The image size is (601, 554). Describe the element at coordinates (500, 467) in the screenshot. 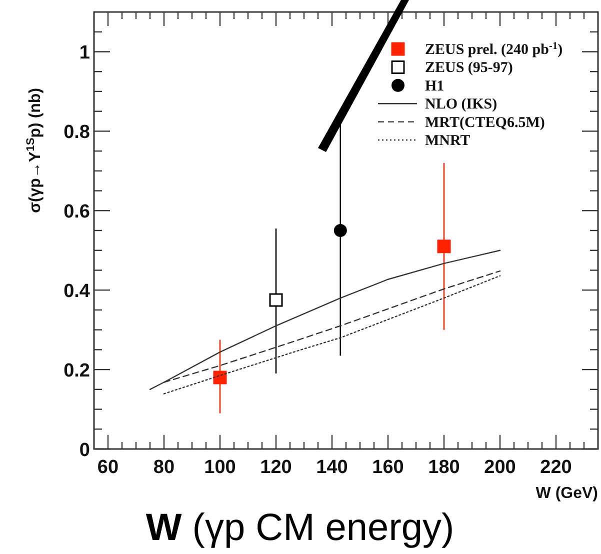

I see `x-tick-label: 200` at that location.